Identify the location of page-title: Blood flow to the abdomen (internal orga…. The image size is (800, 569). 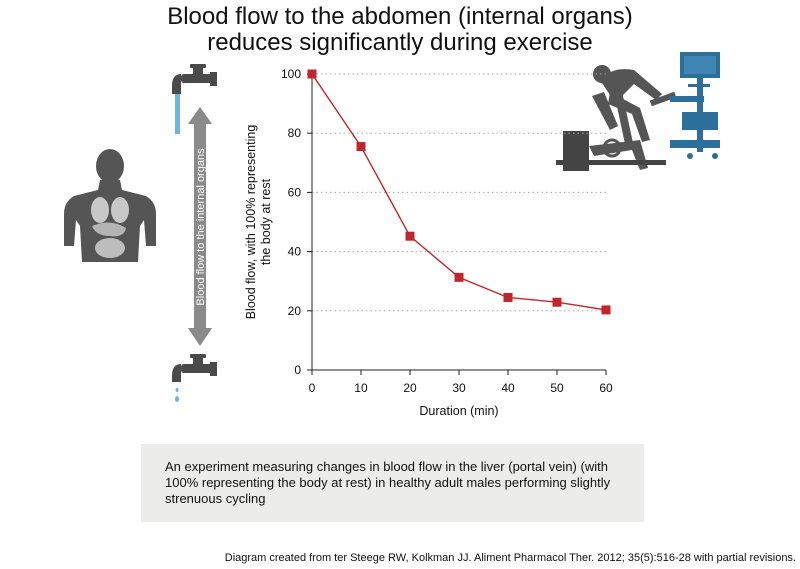
(400, 30).